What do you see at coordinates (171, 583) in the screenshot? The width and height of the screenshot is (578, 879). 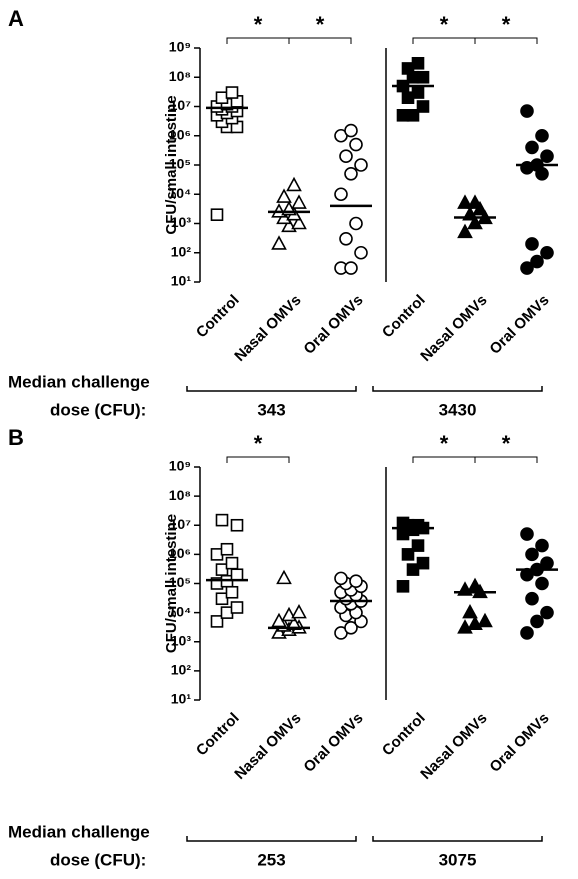 I see `y-axis-label: CFU/small intestine` at bounding box center [171, 583].